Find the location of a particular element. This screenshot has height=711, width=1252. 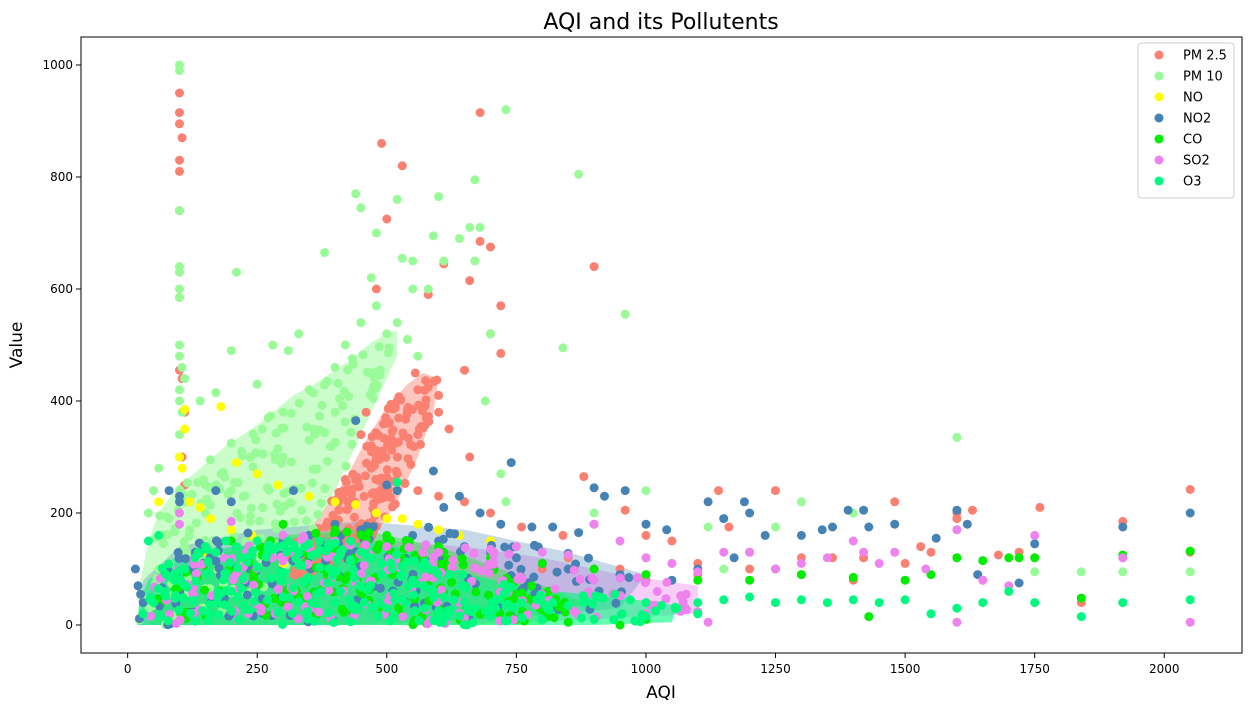

legend: PM 2.5 PM 10 NO NO2 CO SO2 O3 is located at coordinates (1186, 120).